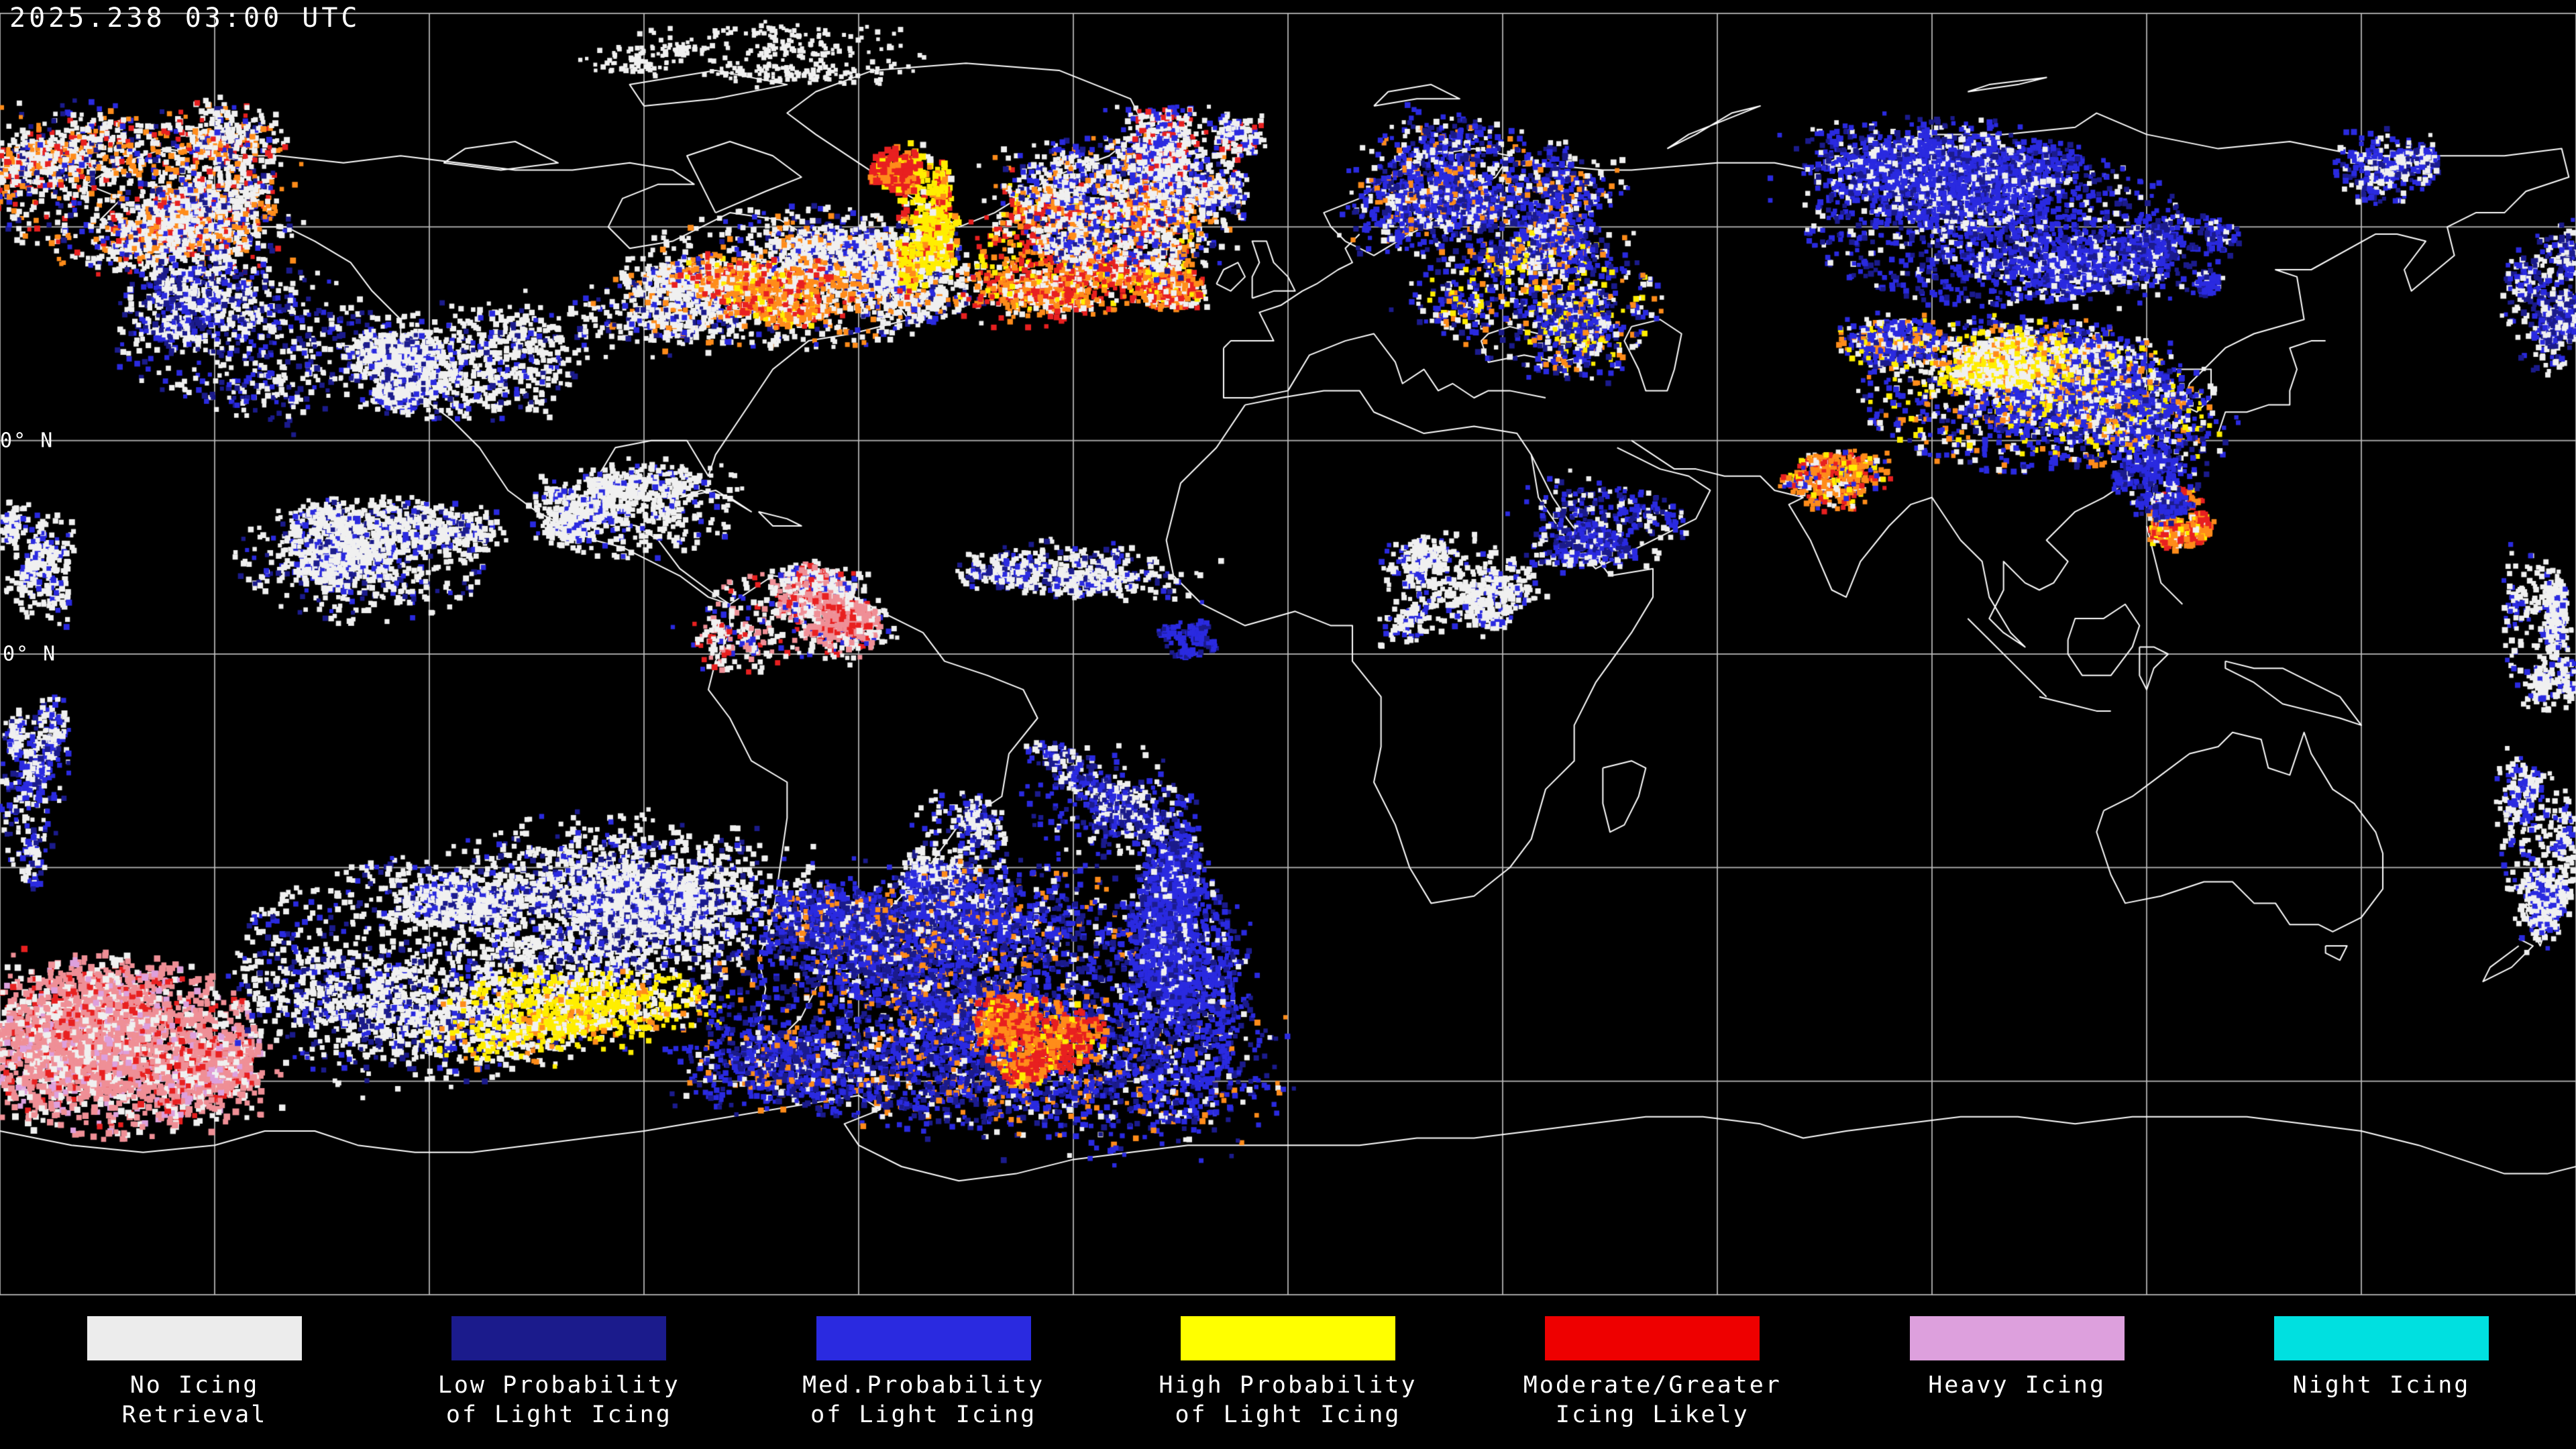 The width and height of the screenshot is (2576, 1449). I want to click on legend-item-no-icing: No Icing Retrieval, so click(194, 1373).